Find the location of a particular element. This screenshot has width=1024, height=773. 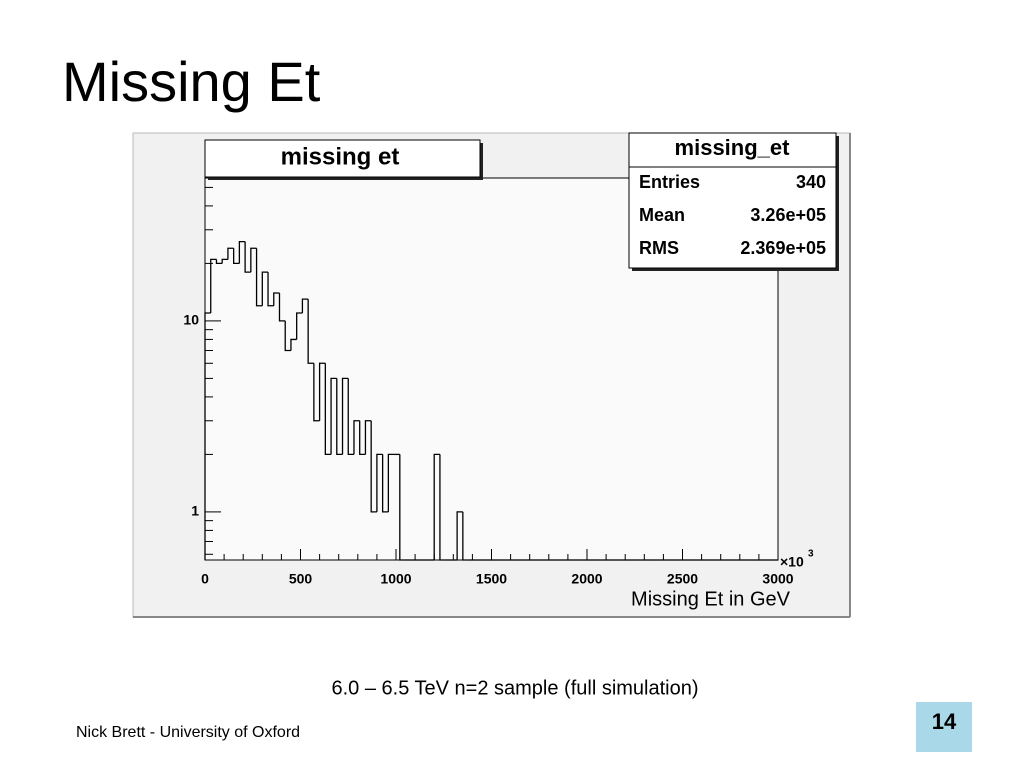

page-box is located at coordinates (944, 727).